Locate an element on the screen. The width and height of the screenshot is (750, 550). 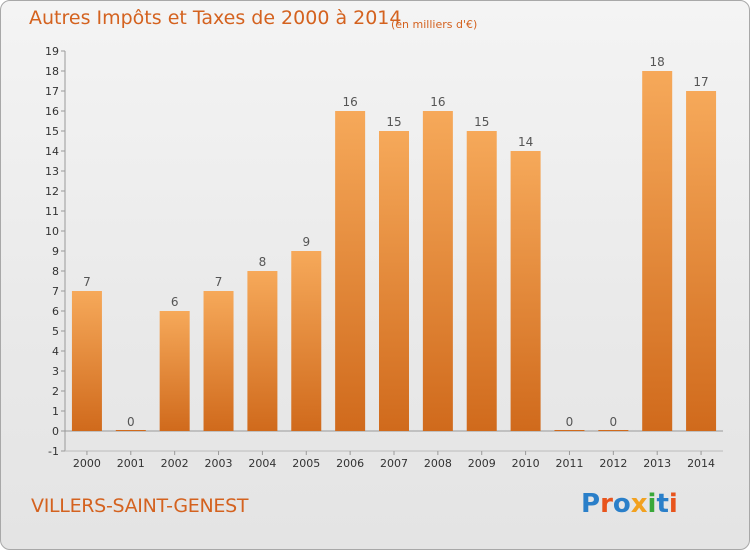
x-tick-label: 2009 is located at coordinates (482, 463).